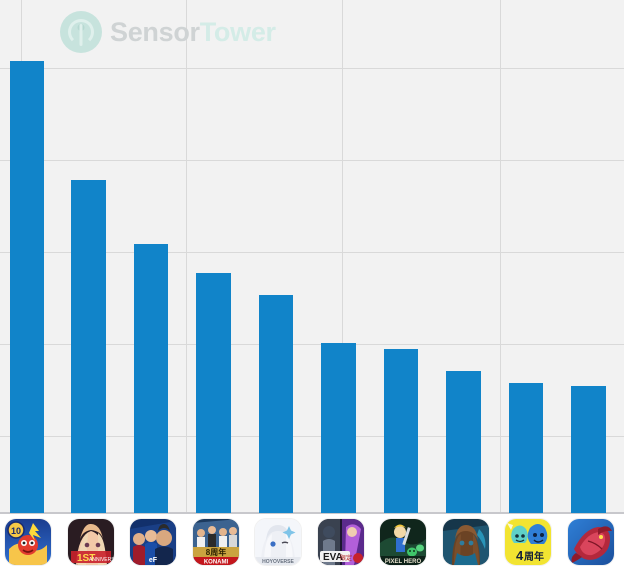 The width and height of the screenshot is (624, 569). What do you see at coordinates (153, 560) in the screenshot?
I see `svg-text: eF` at bounding box center [153, 560].